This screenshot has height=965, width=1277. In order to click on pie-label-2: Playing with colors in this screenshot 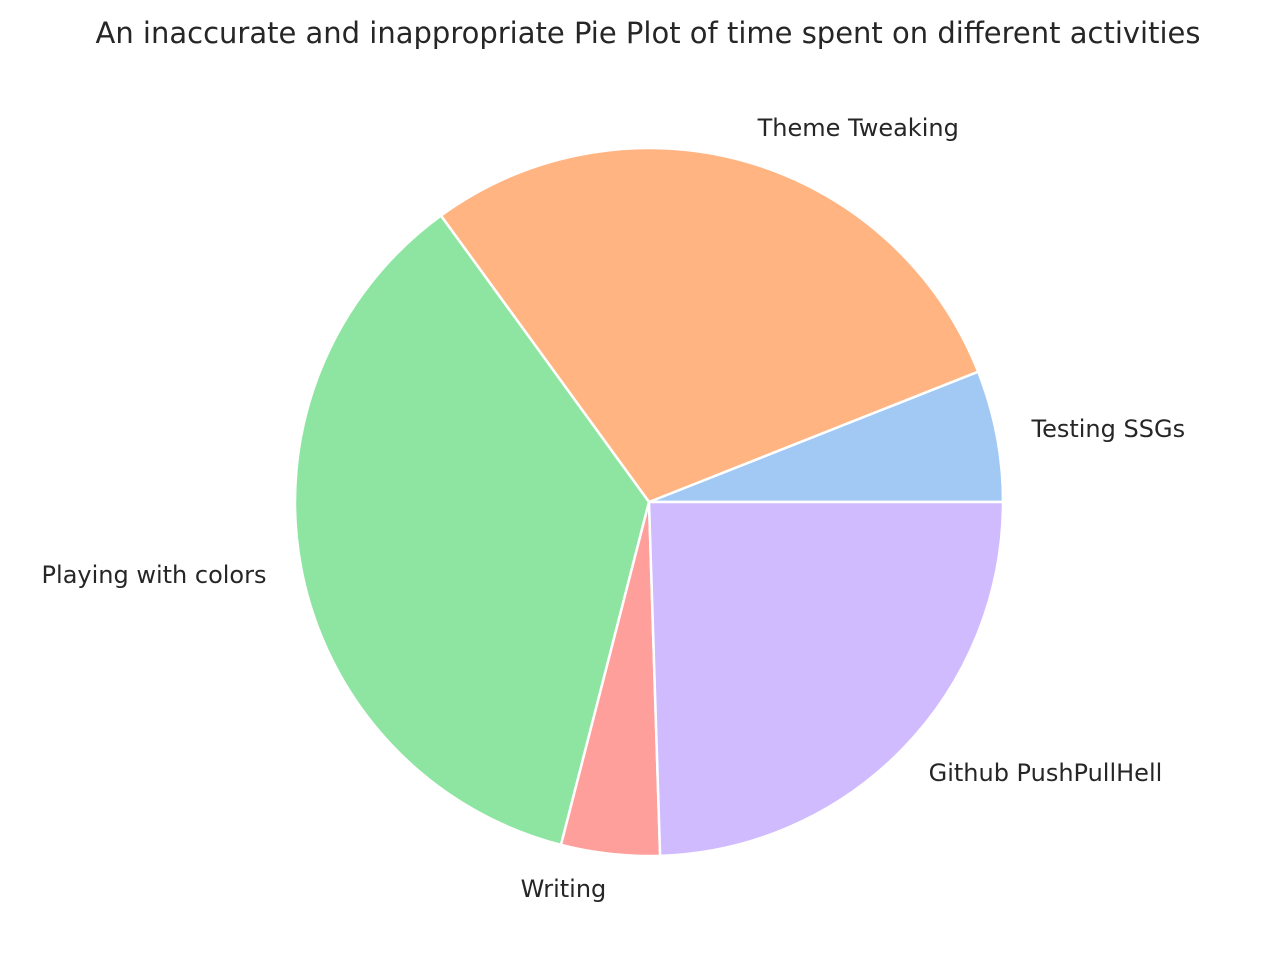, I will do `click(154, 575)`.